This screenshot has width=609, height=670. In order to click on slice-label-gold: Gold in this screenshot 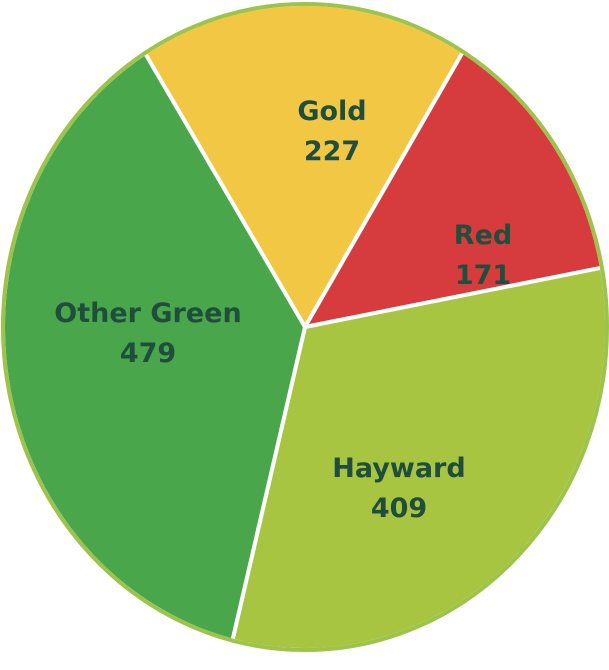, I will do `click(331, 111)`.